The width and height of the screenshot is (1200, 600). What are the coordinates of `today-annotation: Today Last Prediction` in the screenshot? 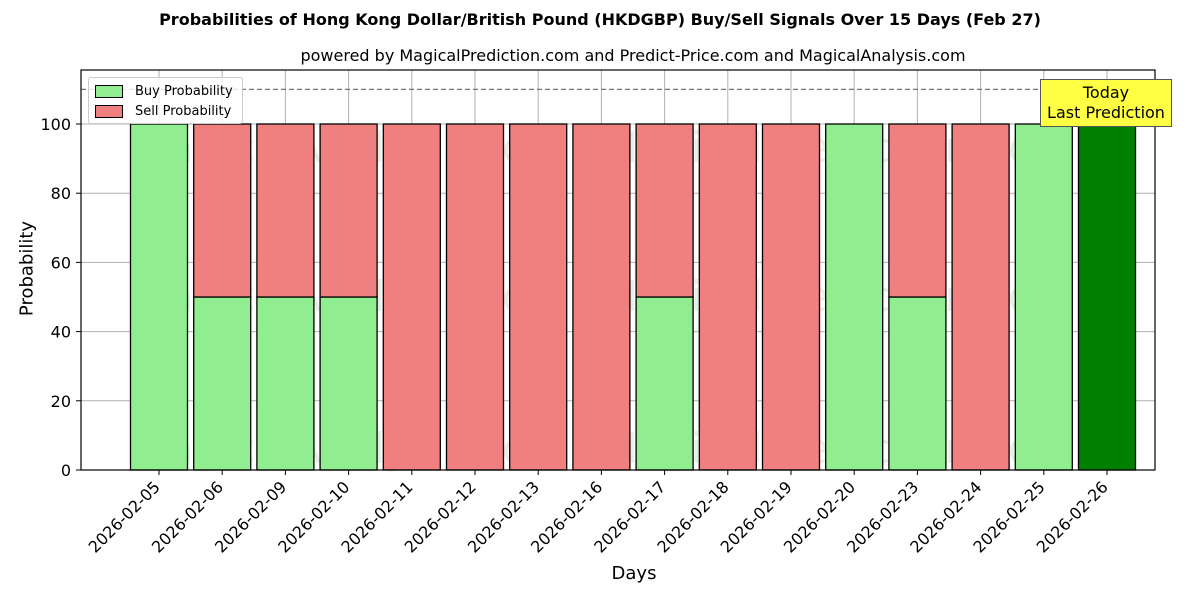 It's located at (1106, 103).